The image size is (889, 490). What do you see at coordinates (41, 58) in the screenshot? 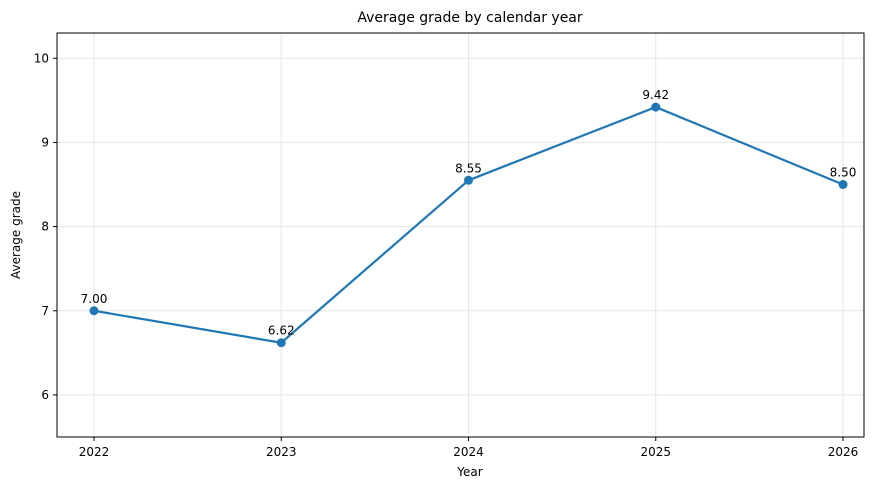
I see `y-tick-label: 10` at bounding box center [41, 58].